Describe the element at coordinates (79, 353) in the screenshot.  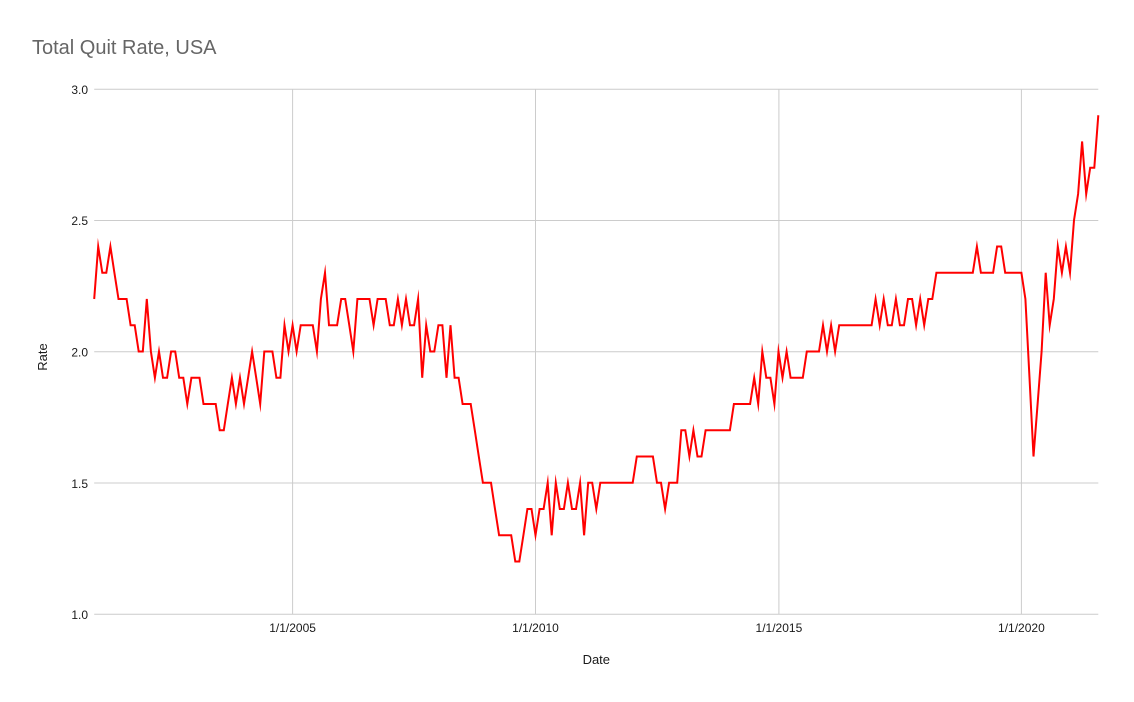
I see `svg-text: 2.0` at that location.